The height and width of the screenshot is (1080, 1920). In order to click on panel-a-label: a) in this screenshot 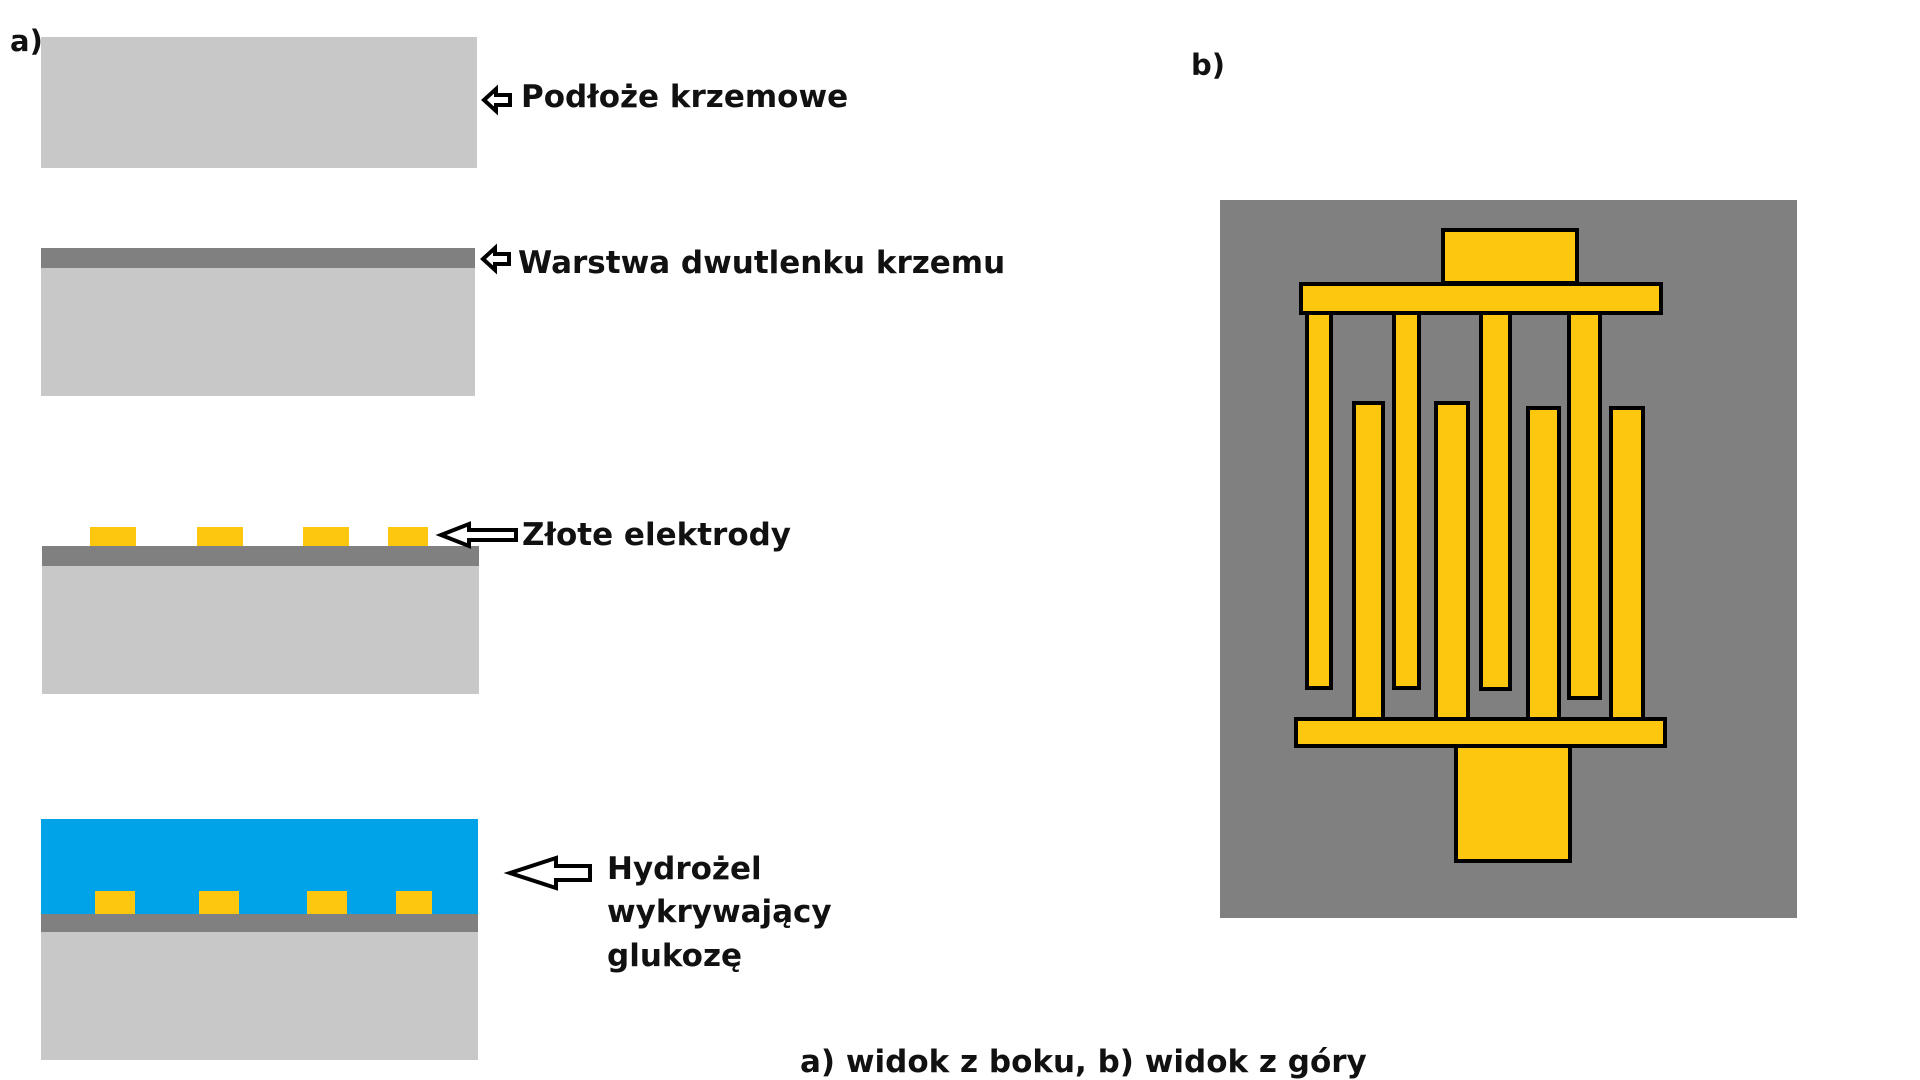, I will do `click(26, 41)`.